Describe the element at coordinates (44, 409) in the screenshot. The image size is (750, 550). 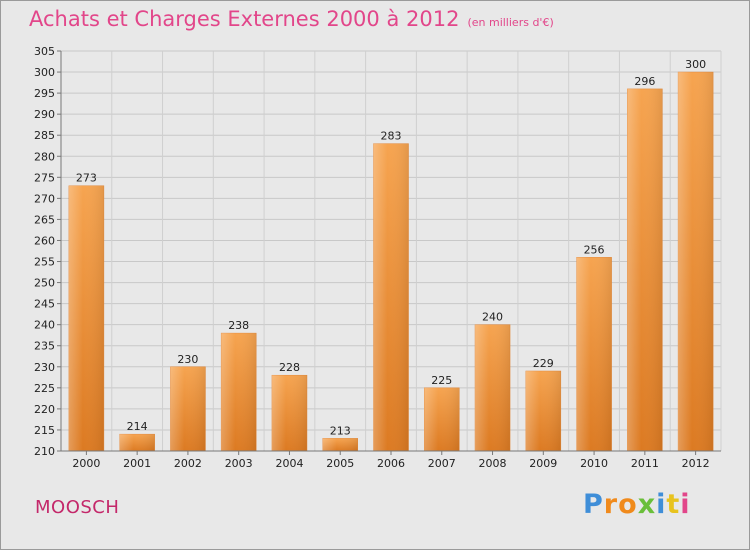
I see `y-tick-label-220: 220` at that location.